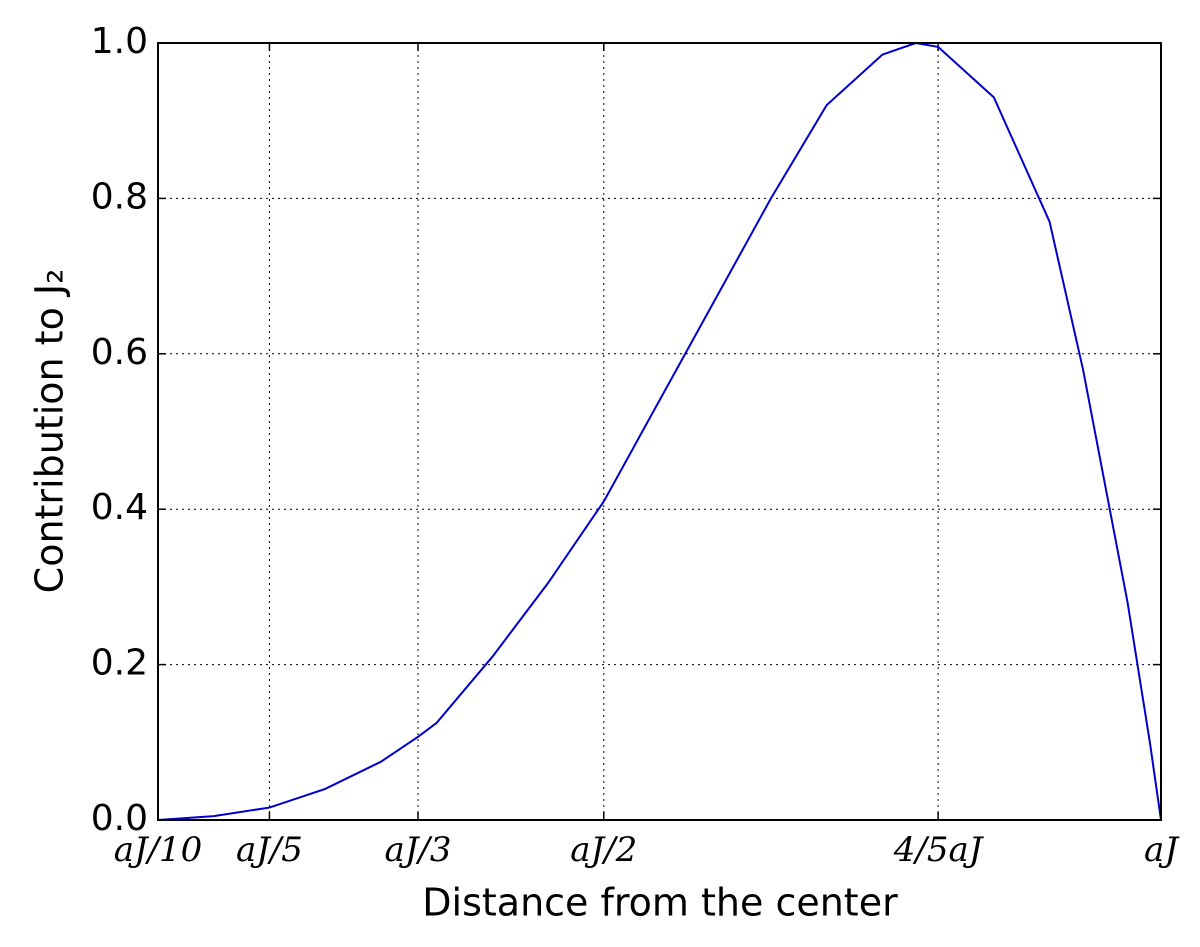 The height and width of the screenshot is (947, 1200). Describe the element at coordinates (50, 431) in the screenshot. I see `y-axis-label: Contribution to J₂` at that location.